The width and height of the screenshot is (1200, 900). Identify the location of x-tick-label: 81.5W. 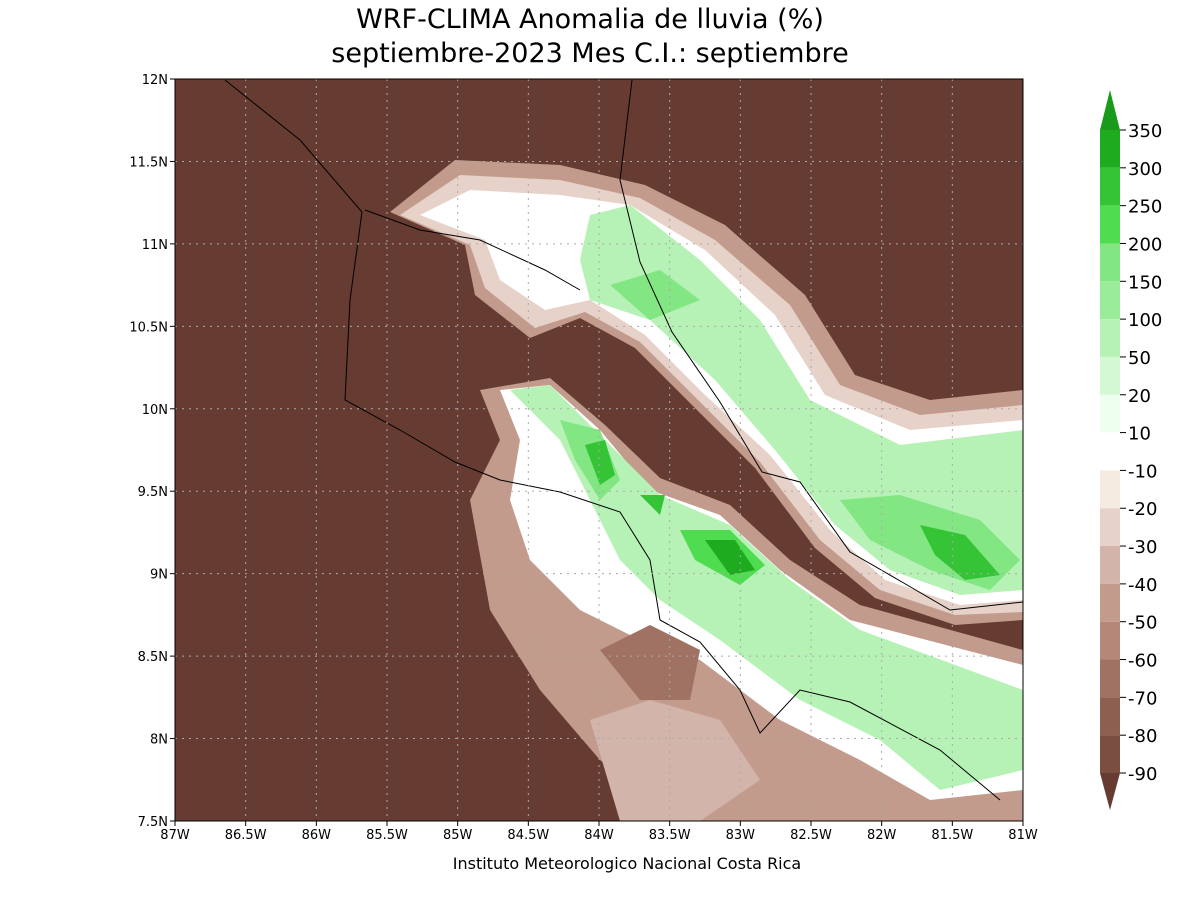
(952, 835).